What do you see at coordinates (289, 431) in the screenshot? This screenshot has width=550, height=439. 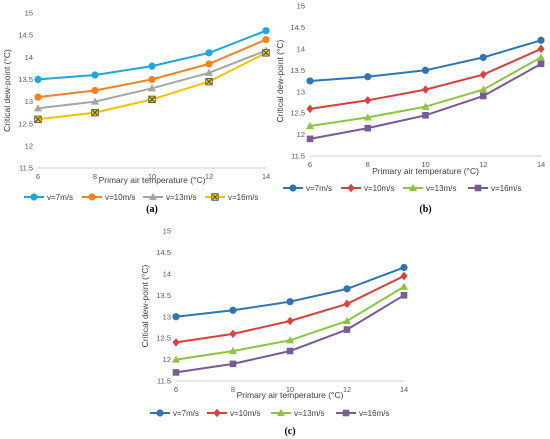 I see `panel-label: (c)` at bounding box center [289, 431].